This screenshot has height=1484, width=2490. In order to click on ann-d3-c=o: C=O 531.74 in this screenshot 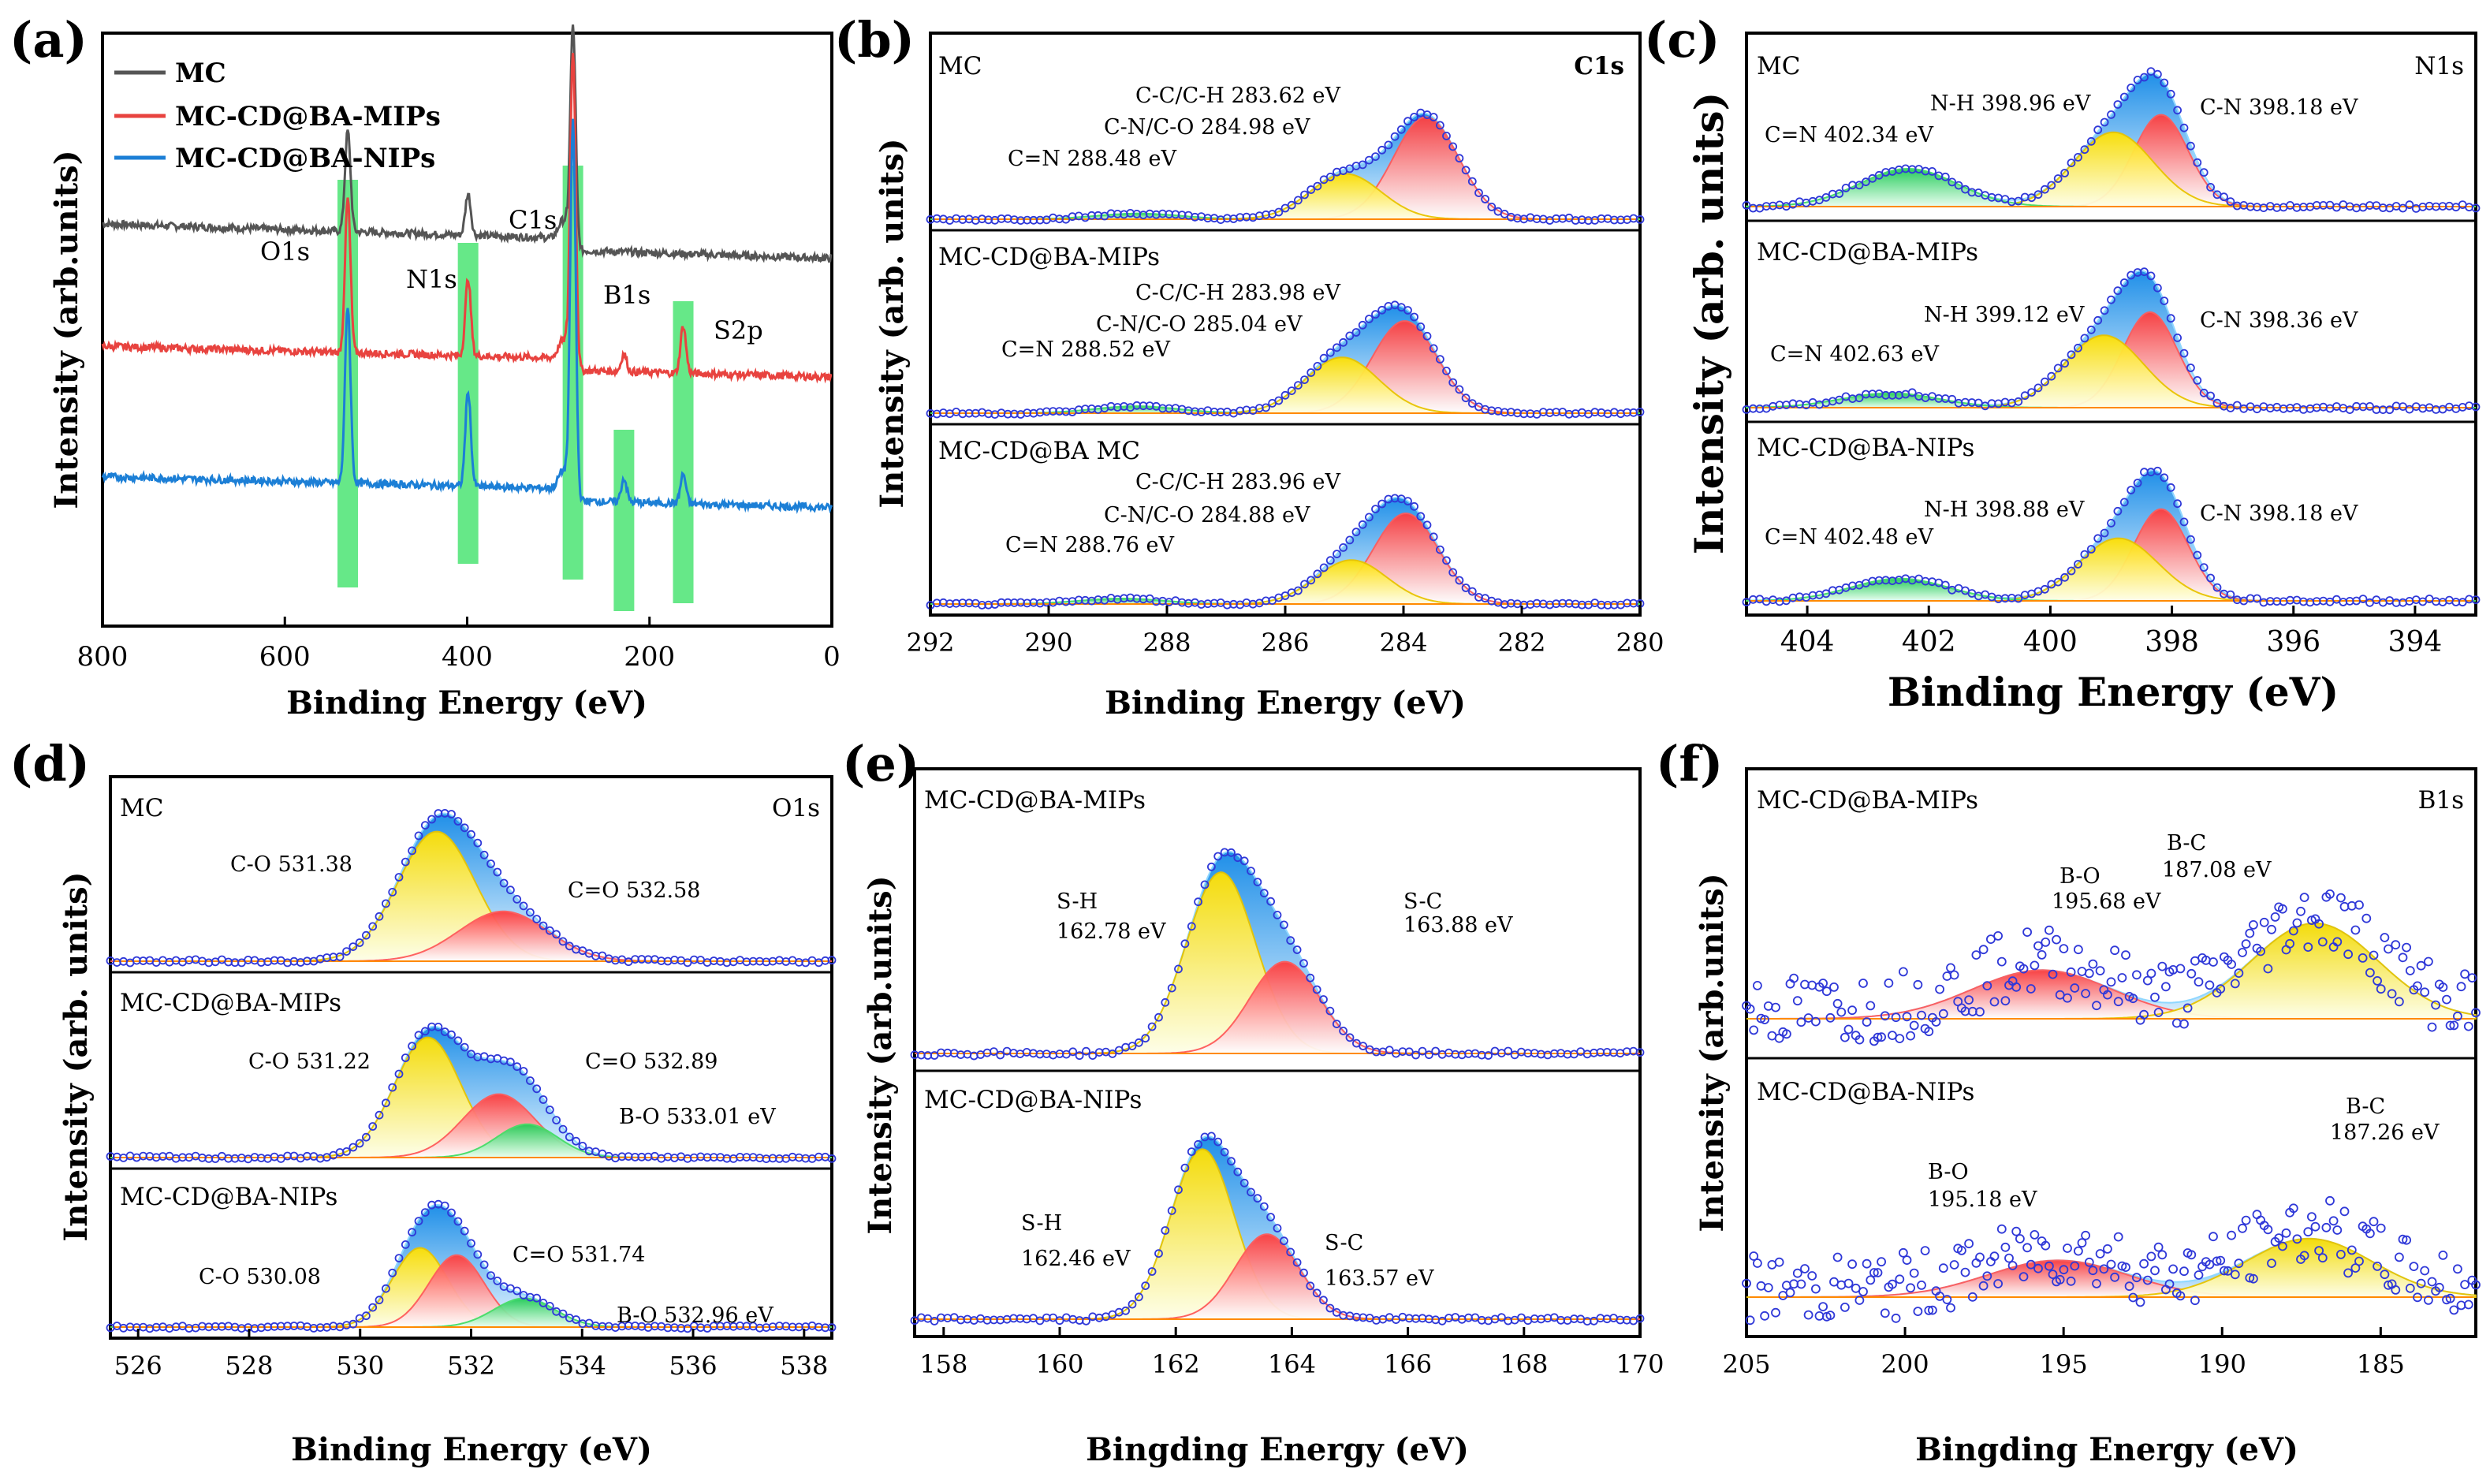, I will do `click(579, 1255)`.